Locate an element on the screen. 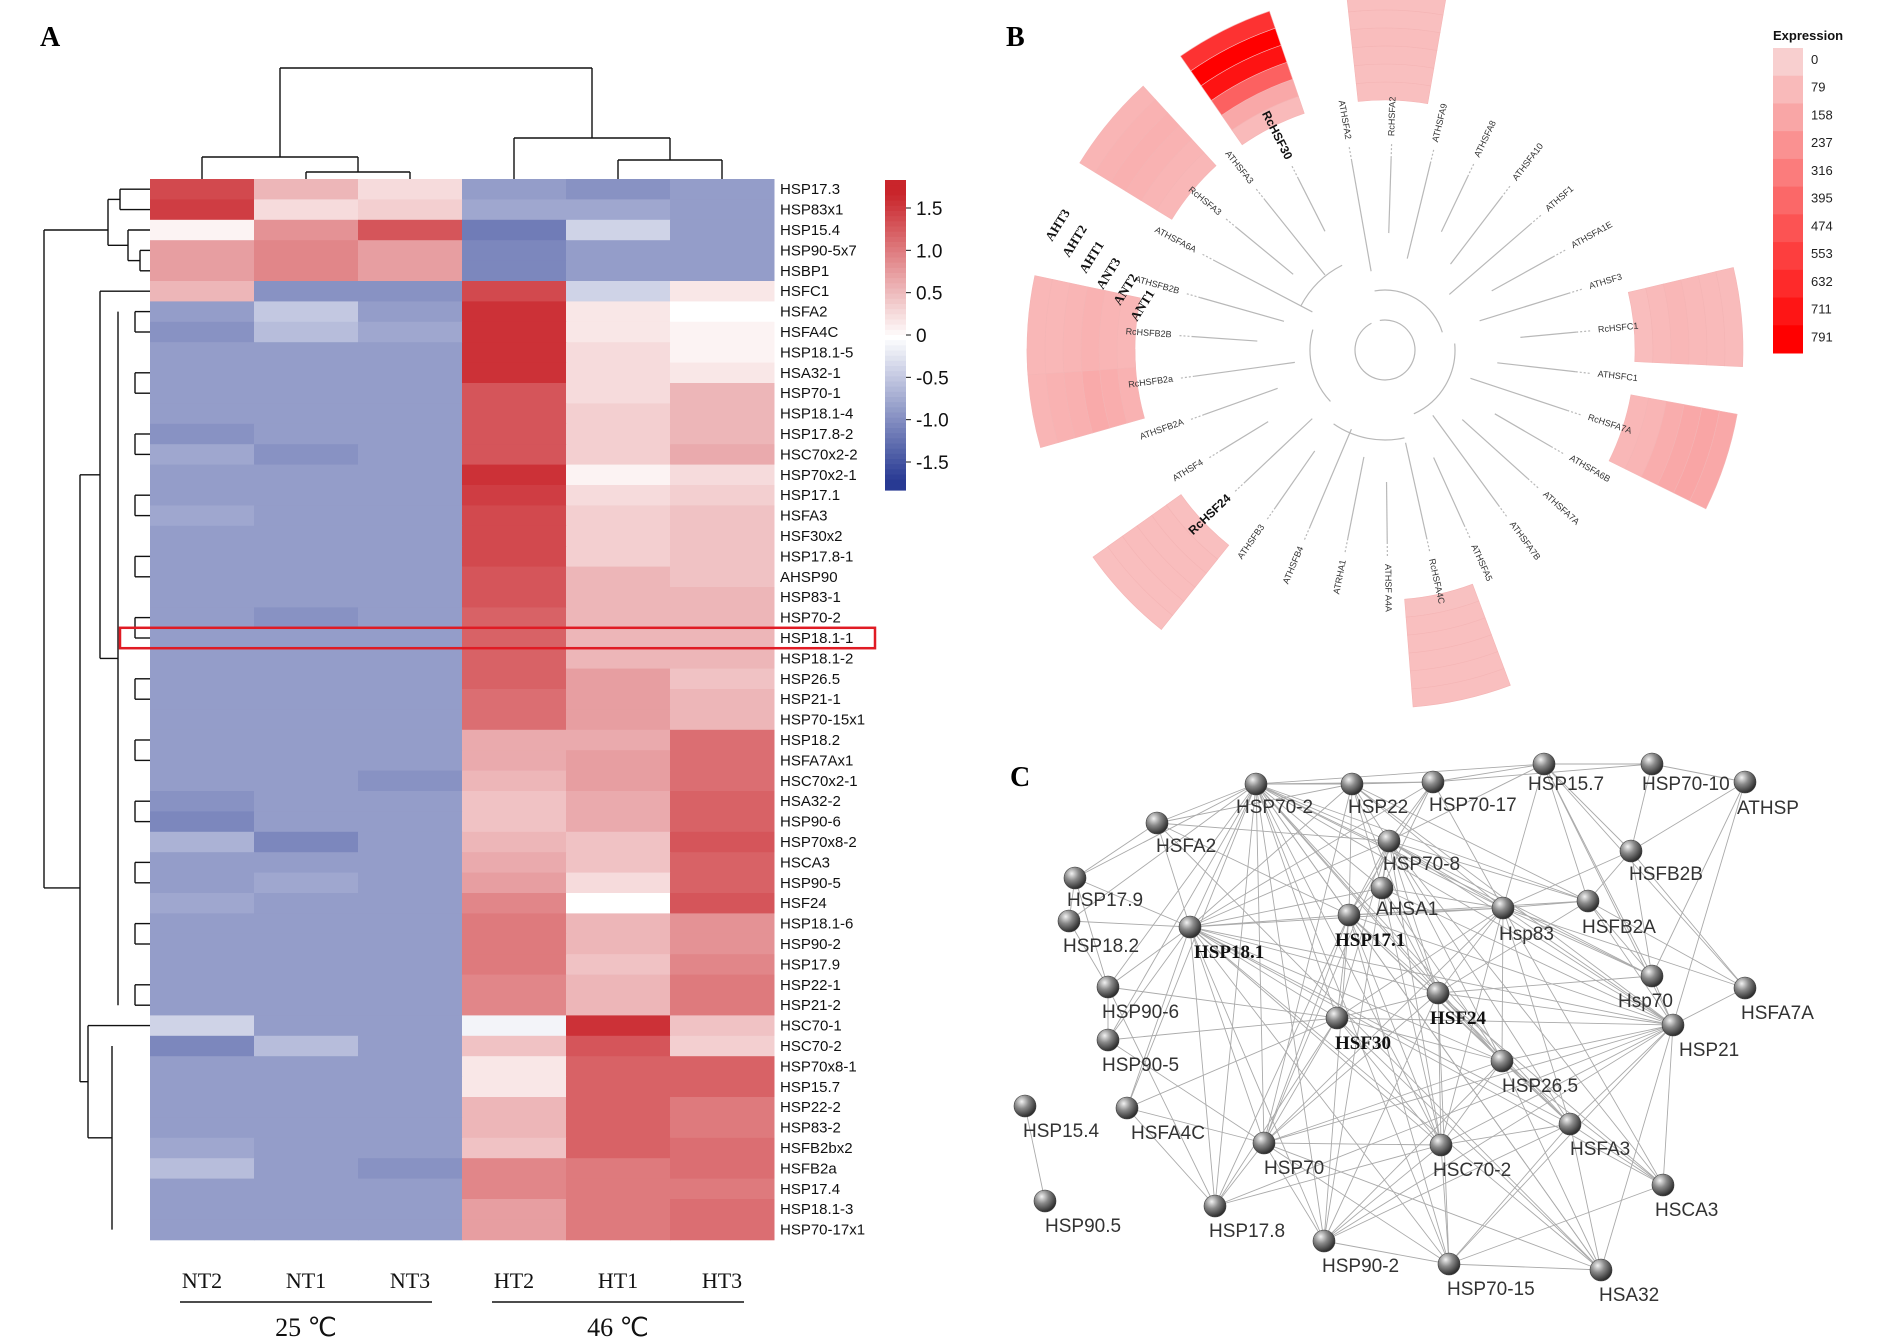  row-label-hsc70-2: HSC70-2 is located at coordinates (811, 1046).